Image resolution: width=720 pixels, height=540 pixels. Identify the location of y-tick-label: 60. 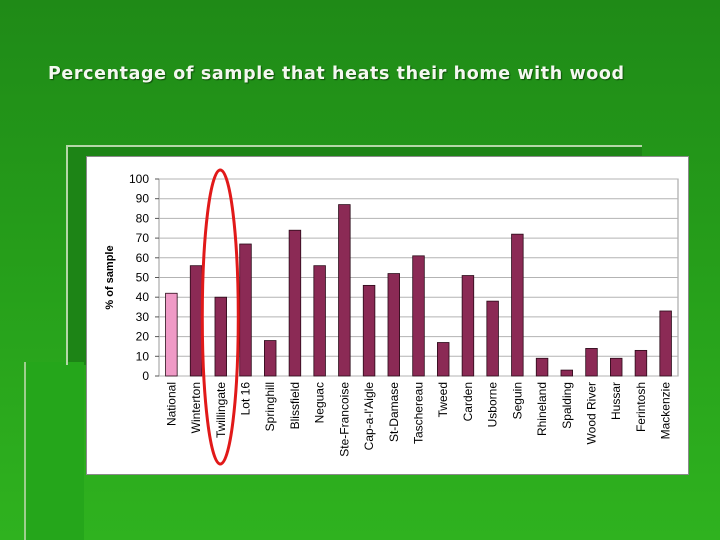
(143, 258).